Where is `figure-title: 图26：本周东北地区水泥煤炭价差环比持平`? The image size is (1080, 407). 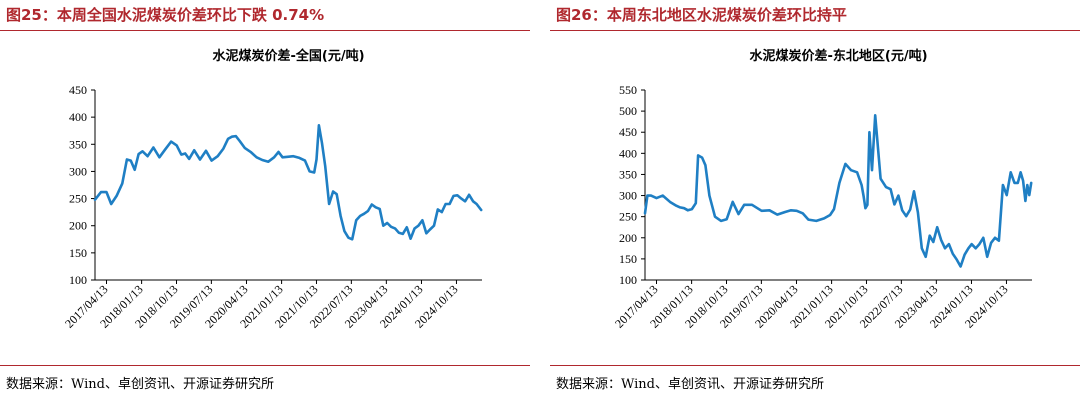 figure-title: 图26：本周东北地区水泥煤炭价差环比持平 is located at coordinates (701, 15).